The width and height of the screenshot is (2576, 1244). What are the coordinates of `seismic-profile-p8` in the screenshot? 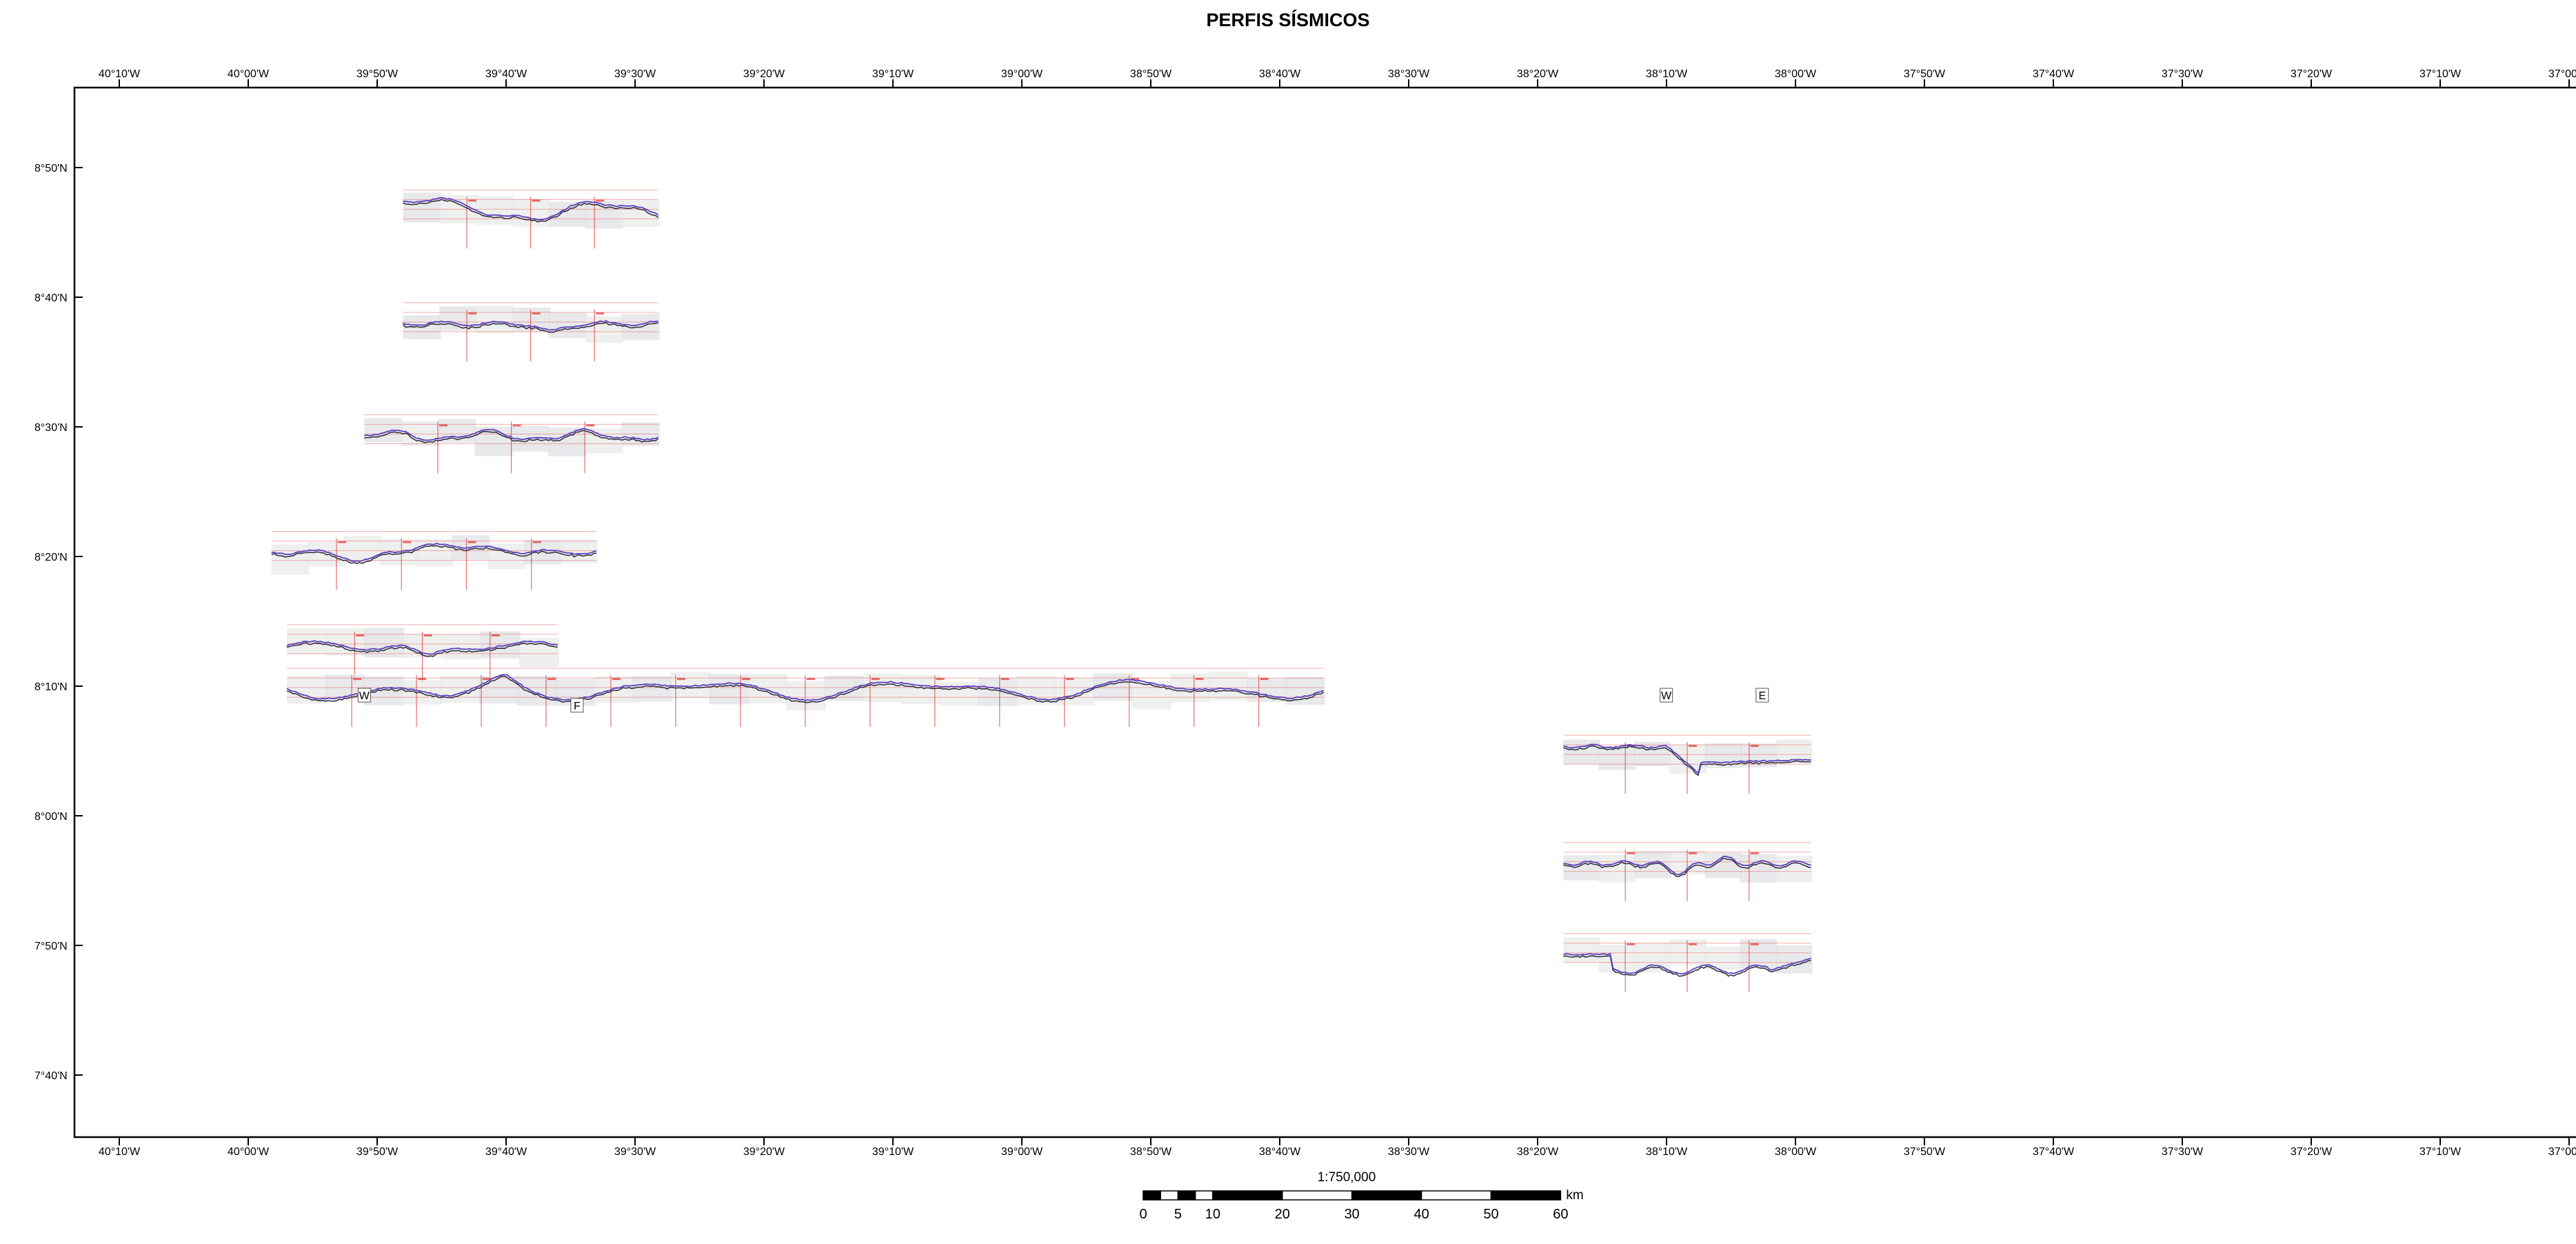 It's located at (1688, 871).